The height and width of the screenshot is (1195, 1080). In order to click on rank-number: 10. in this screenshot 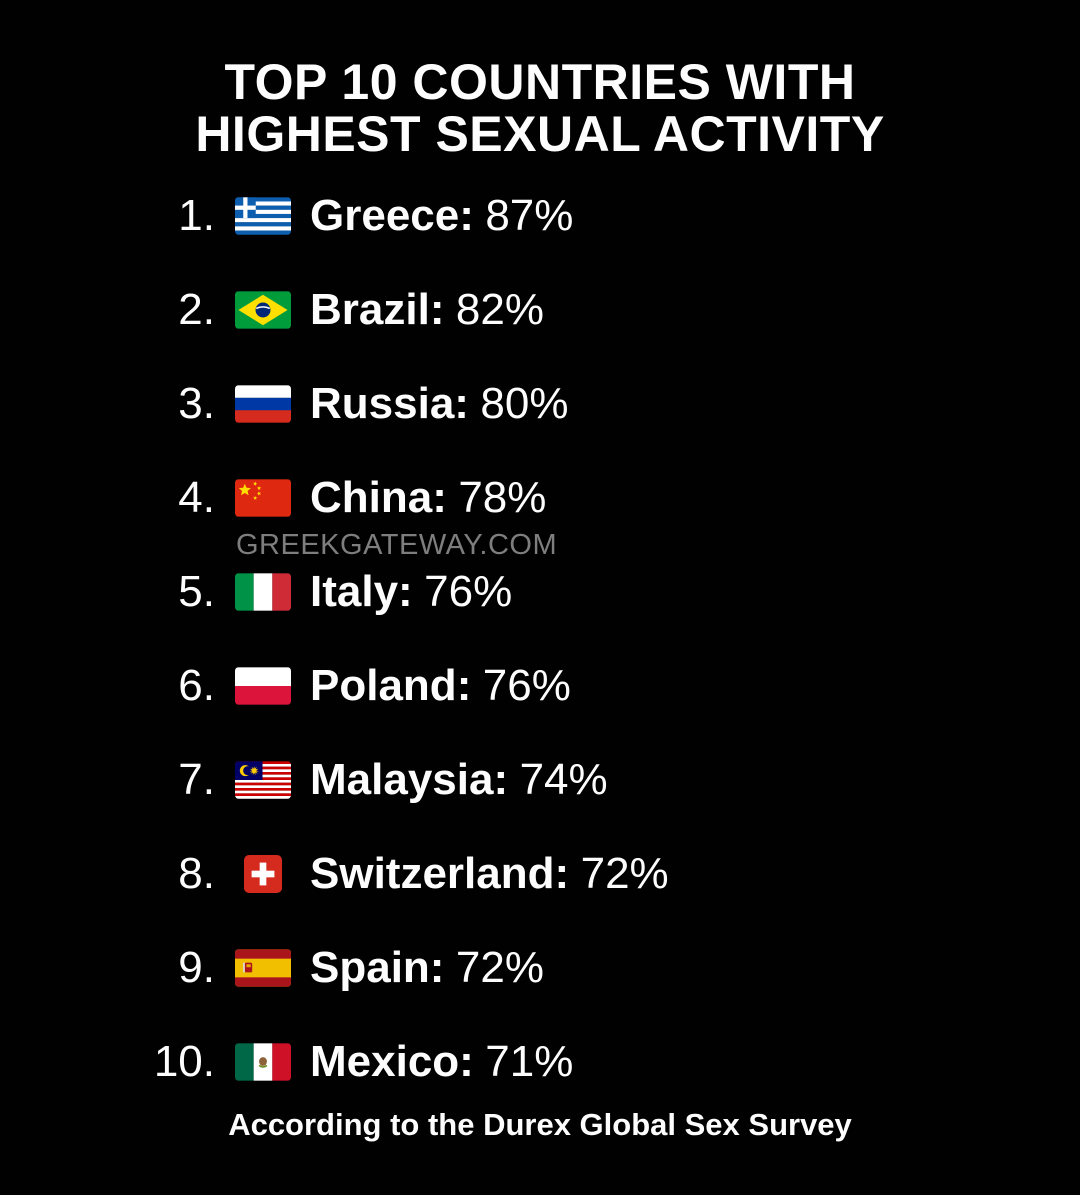, I will do `click(184, 1061)`.